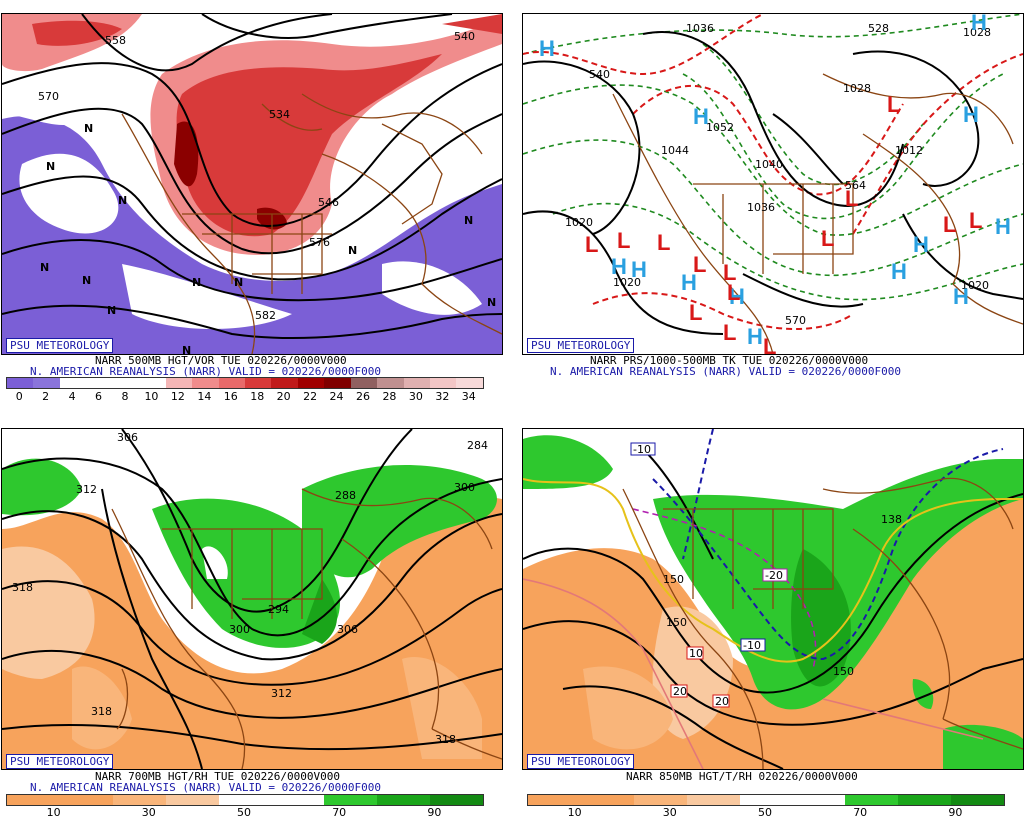 This screenshot has height=819, width=1024. What do you see at coordinates (855, 185) in the screenshot?
I see `thickness-label: 564` at bounding box center [855, 185].